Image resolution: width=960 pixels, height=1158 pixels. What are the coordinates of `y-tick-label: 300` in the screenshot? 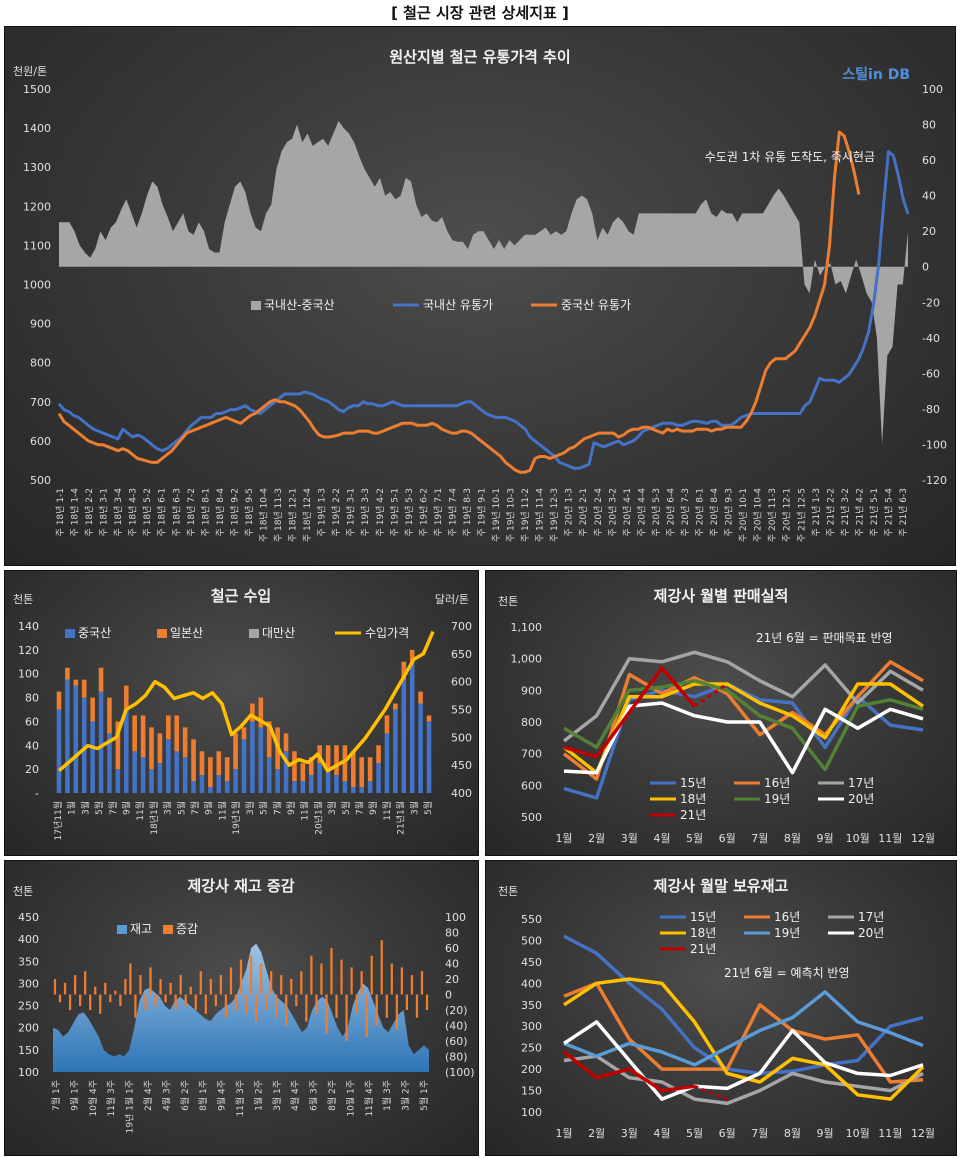 It's located at (531, 1026).